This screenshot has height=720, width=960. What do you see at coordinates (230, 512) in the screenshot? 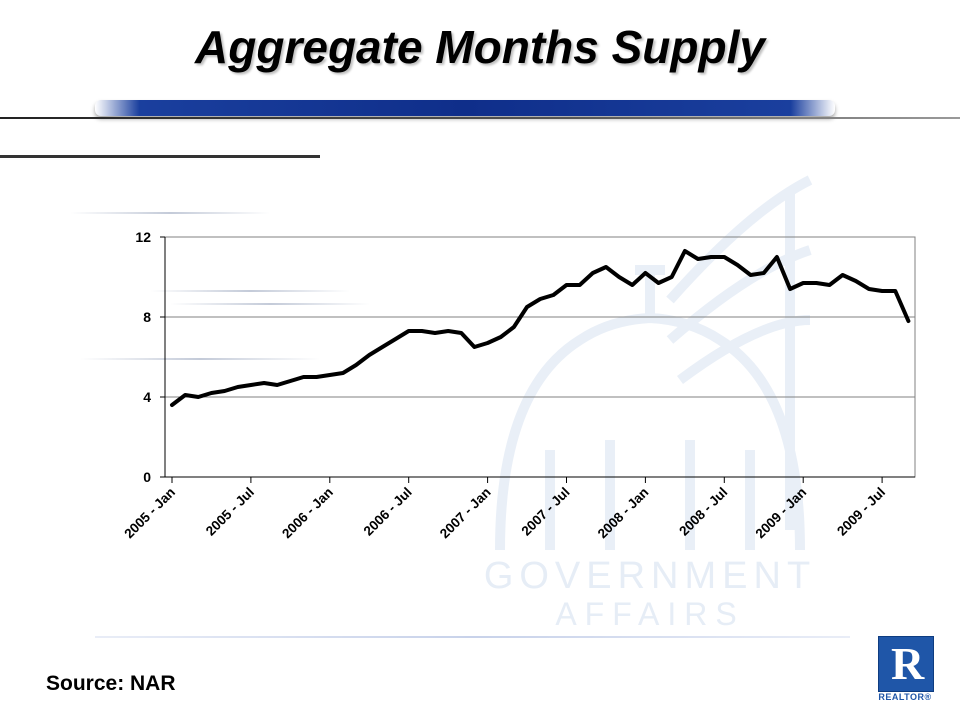
I see `x-tick-label: 2005 - Jul` at bounding box center [230, 512].